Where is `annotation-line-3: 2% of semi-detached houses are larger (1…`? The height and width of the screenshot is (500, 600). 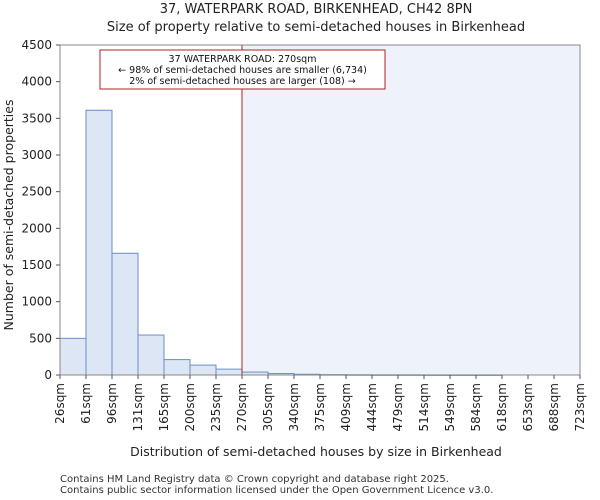
annotation-line-3: 2% of semi-detached houses are larger (1… is located at coordinates (242, 81).